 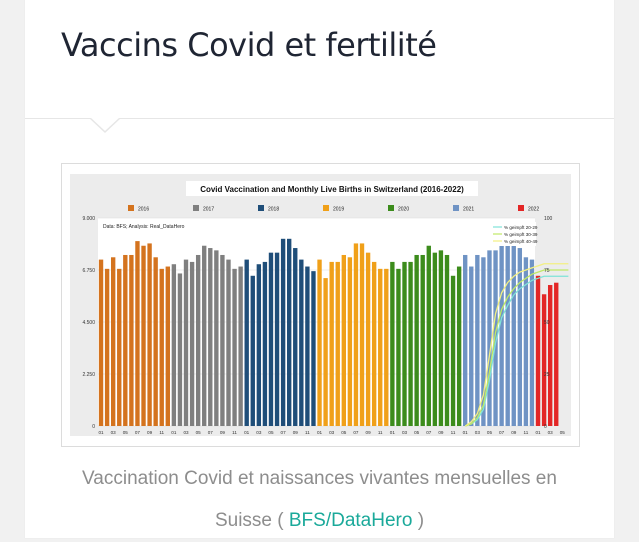 What do you see at coordinates (350, 520) in the screenshot?
I see `caption-source-link: BFS/DataHero` at bounding box center [350, 520].